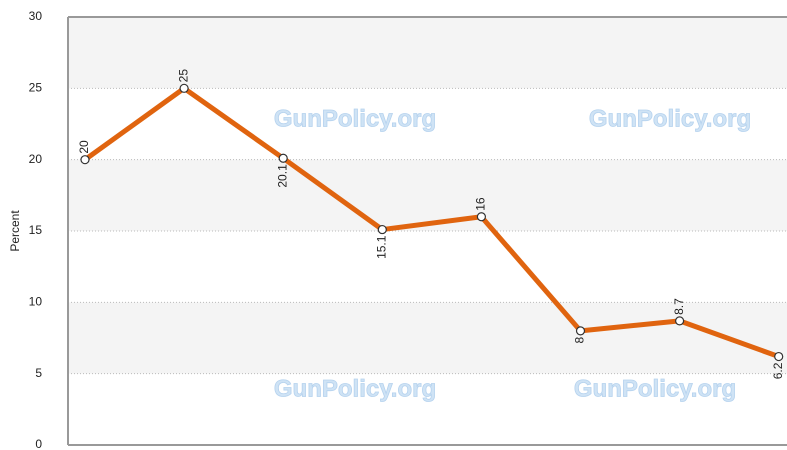 The width and height of the screenshot is (787, 450). I want to click on y-tick-label: 10, so click(36, 302).